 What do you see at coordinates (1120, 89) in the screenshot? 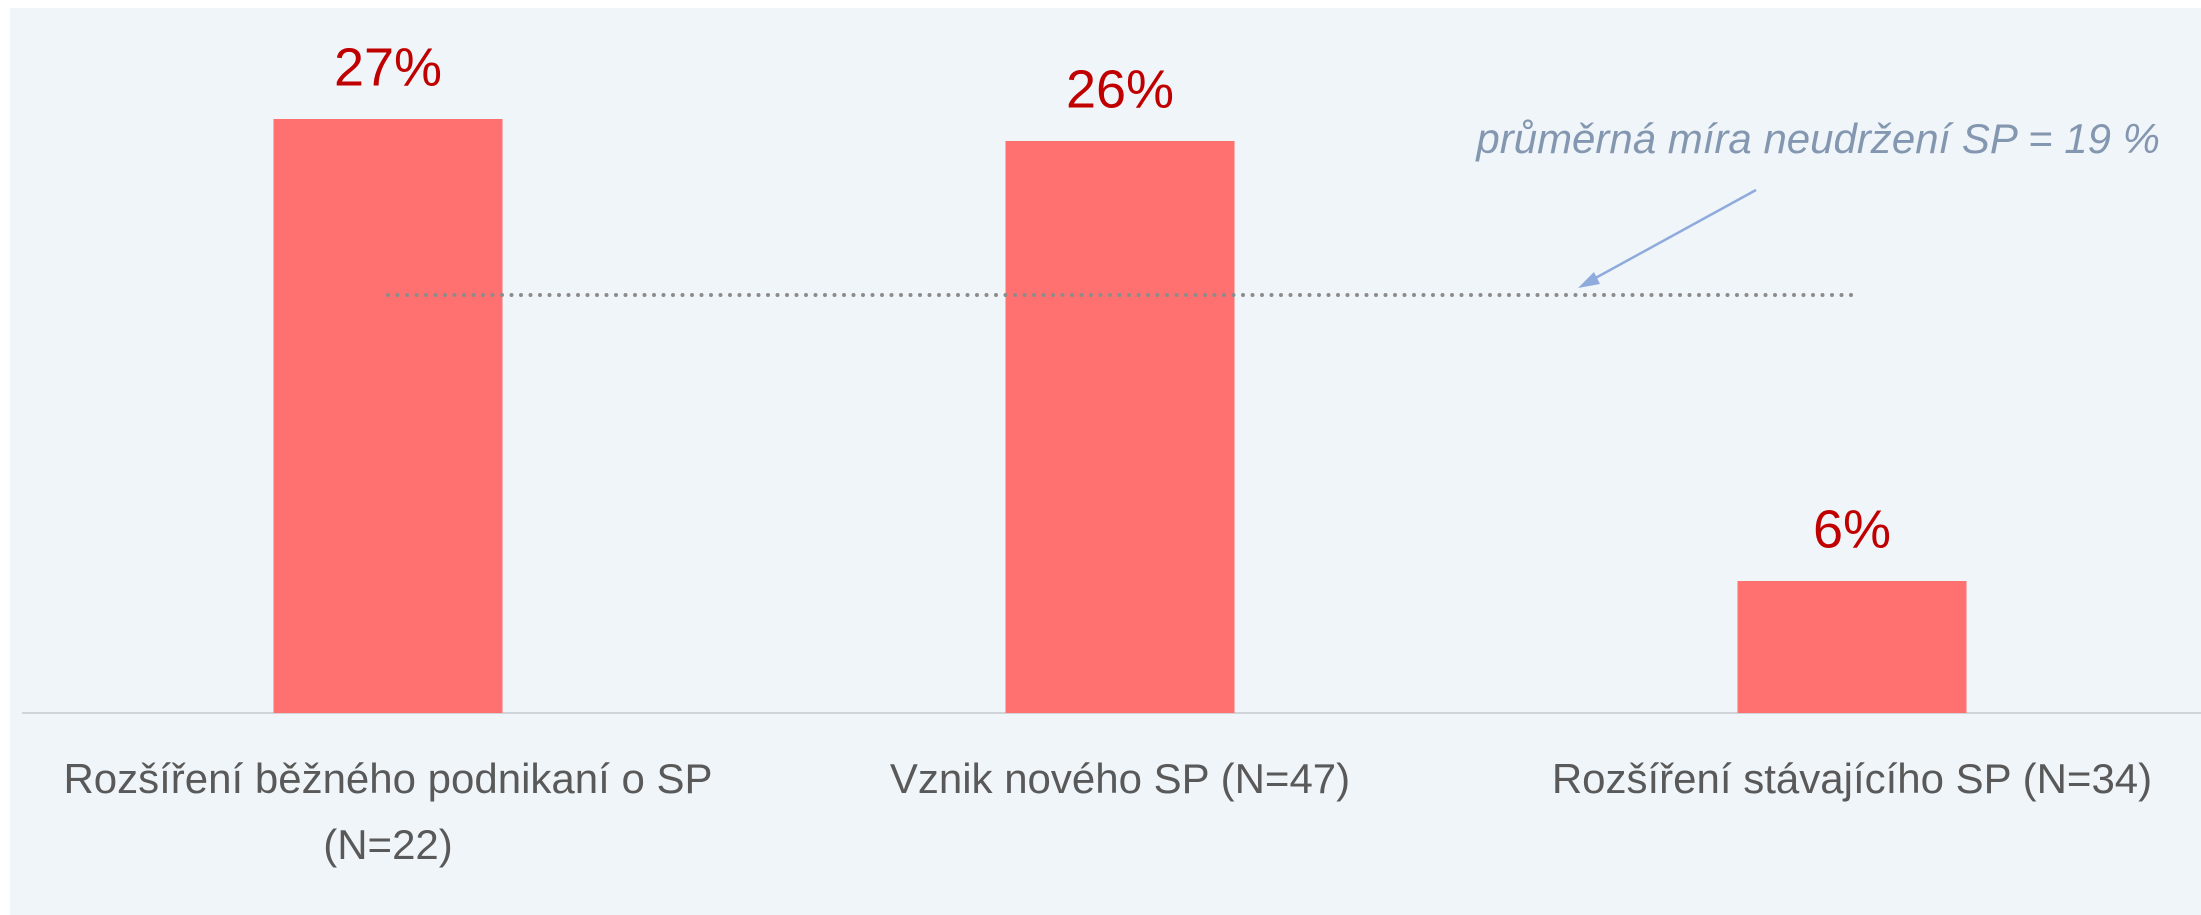
I see `value-label: 26%` at bounding box center [1120, 89].